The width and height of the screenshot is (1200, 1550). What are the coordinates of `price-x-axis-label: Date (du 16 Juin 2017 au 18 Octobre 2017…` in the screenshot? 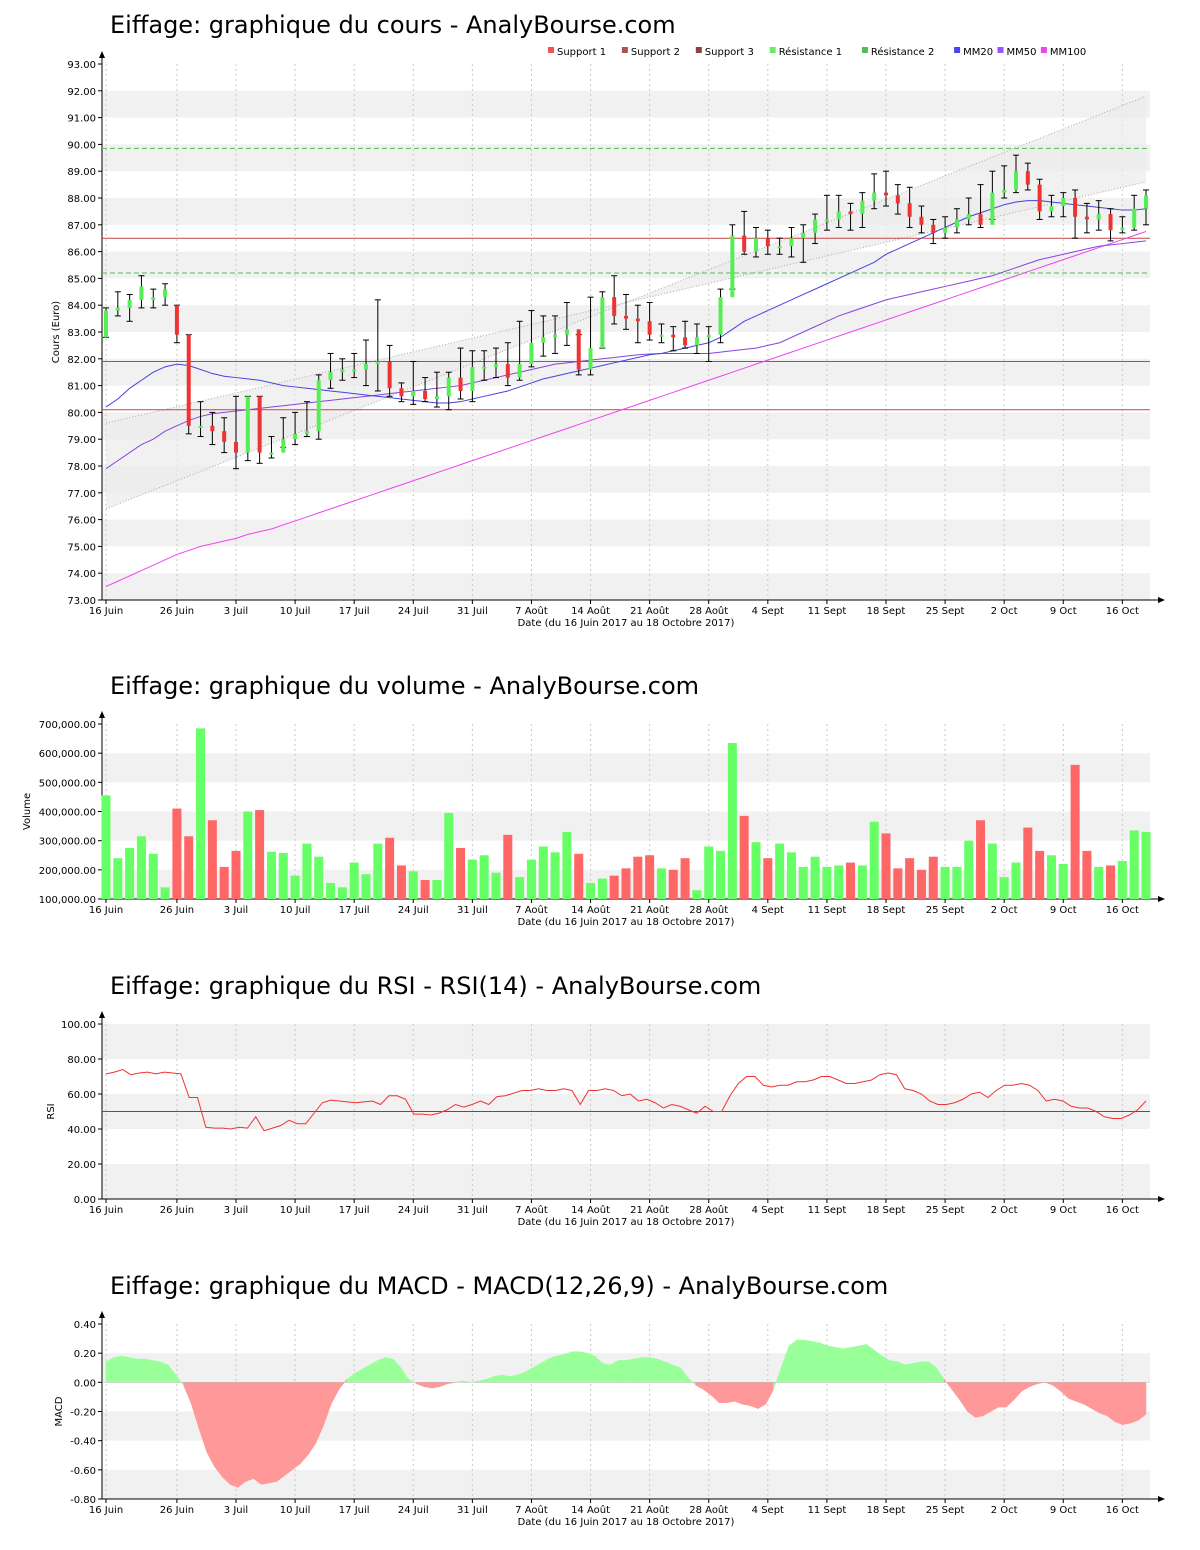 It's located at (626, 623).